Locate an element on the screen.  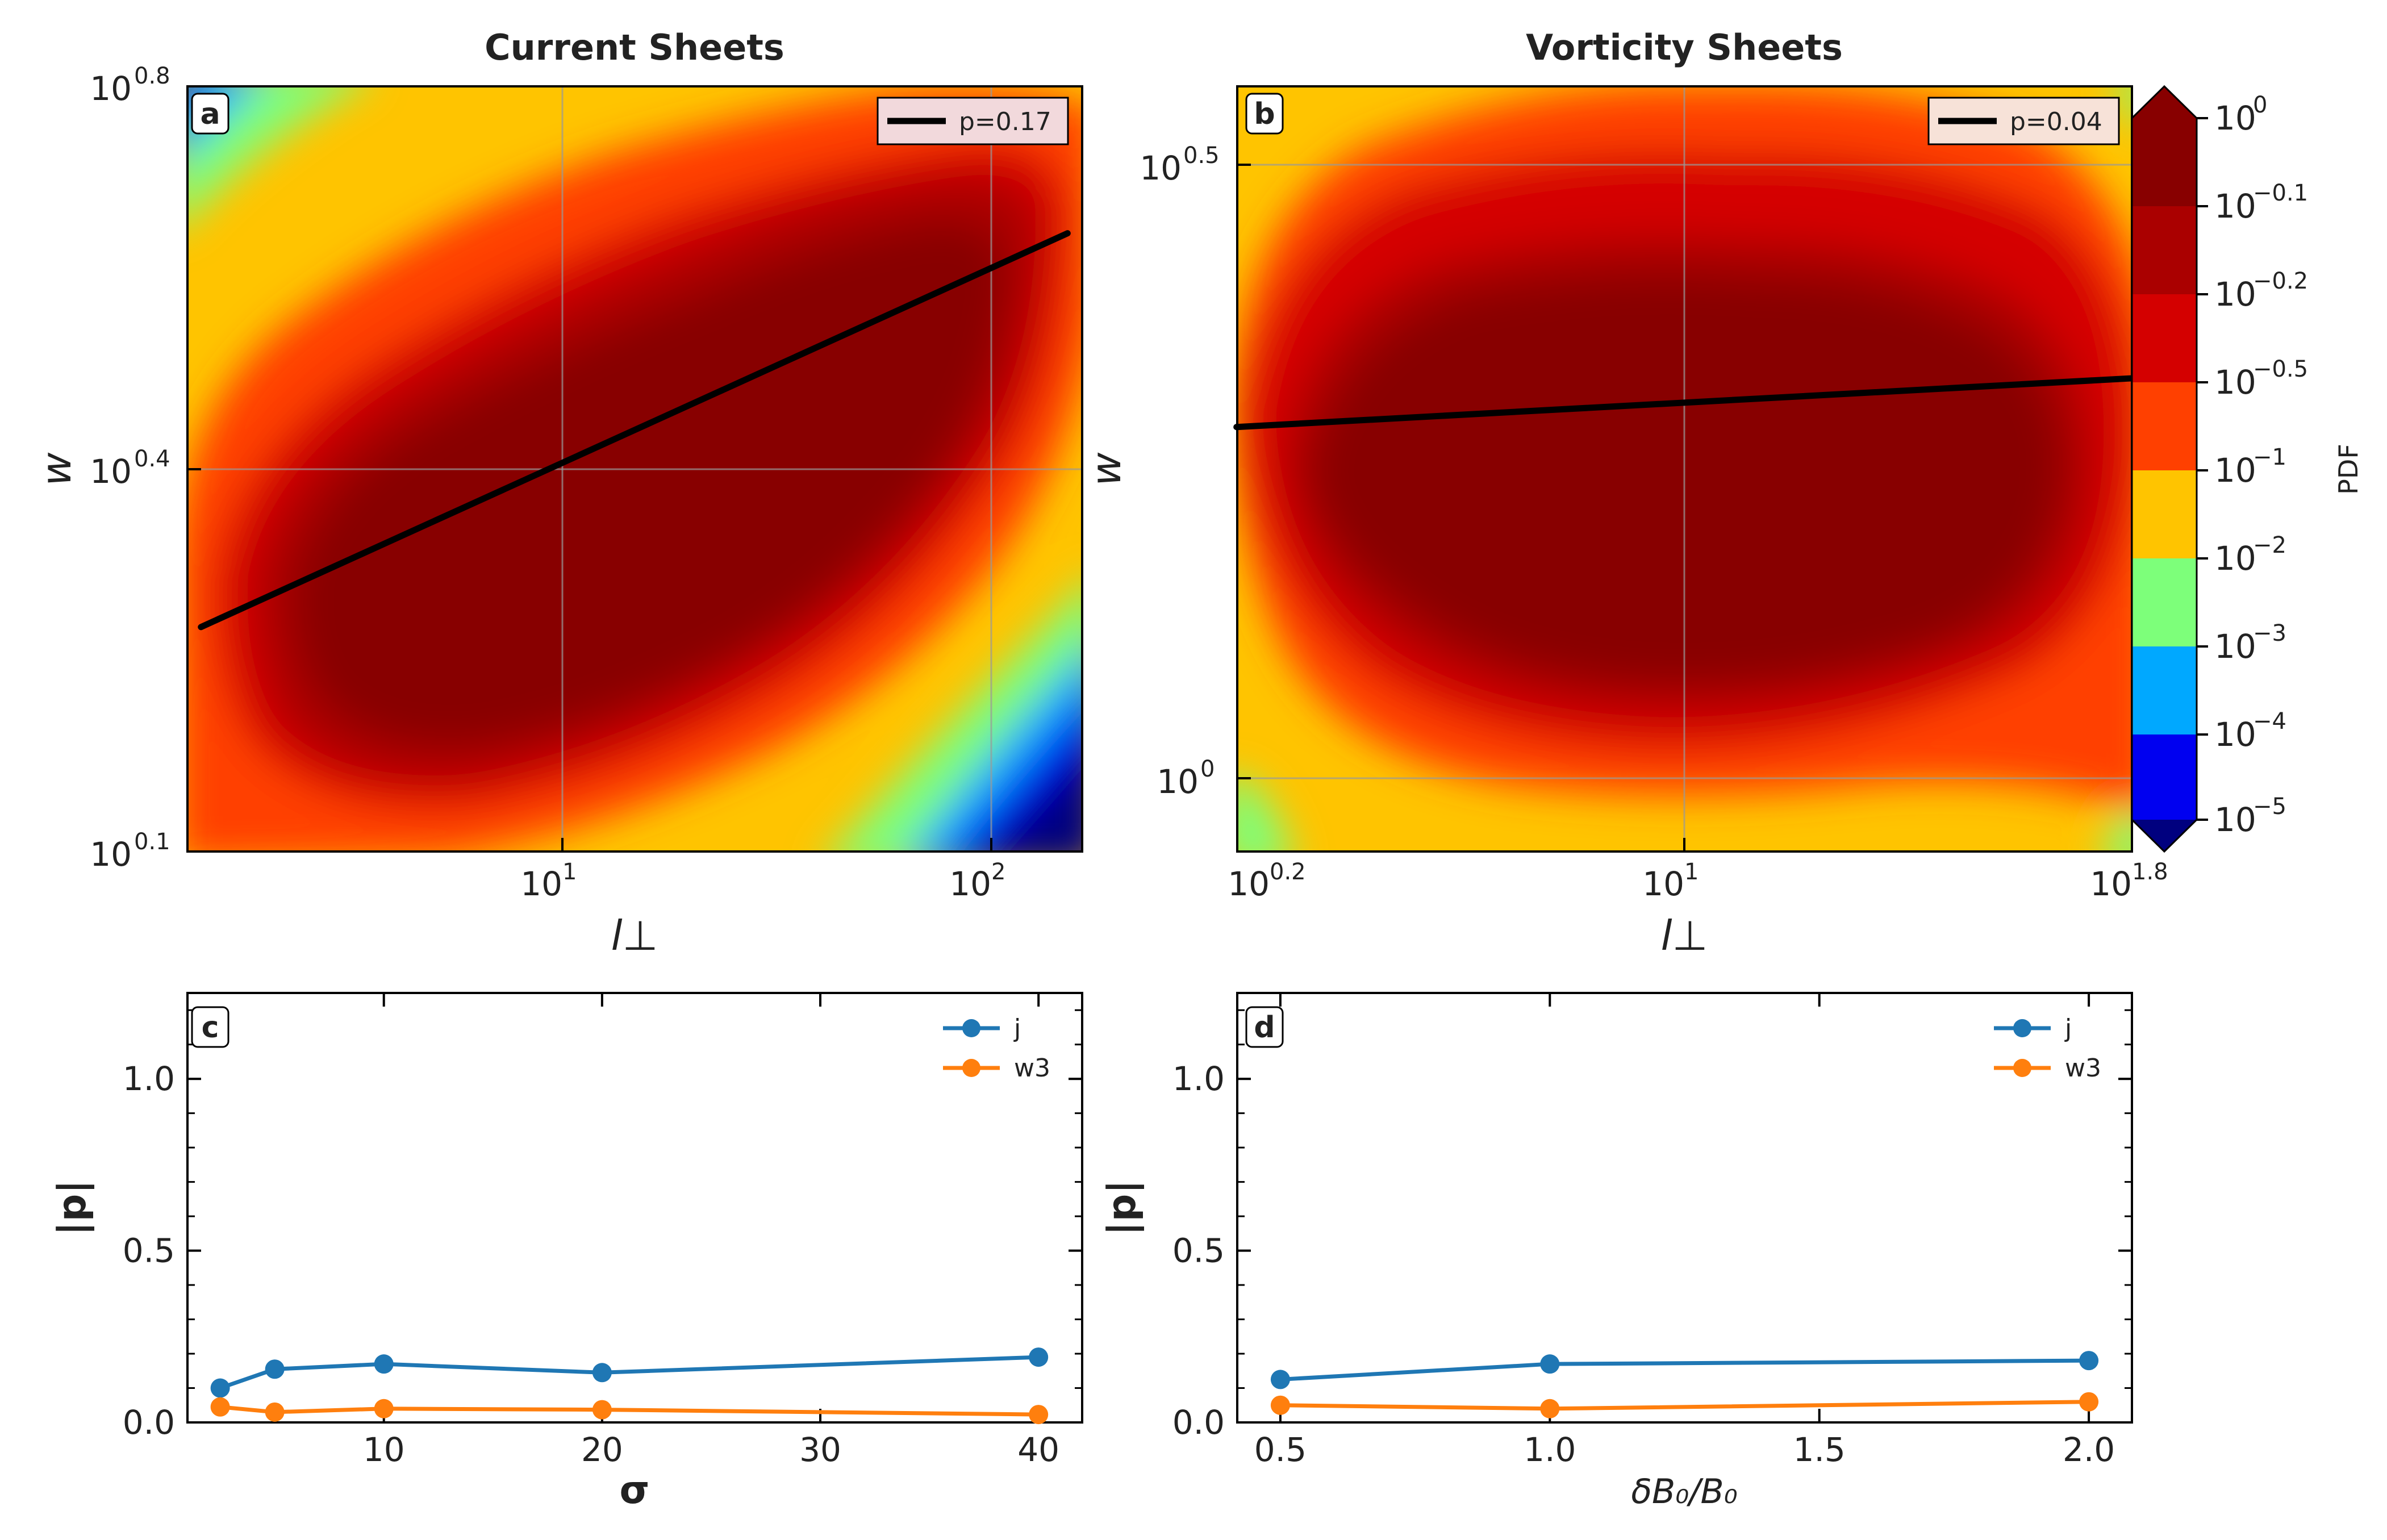
panel-a-y-tick-labels: 10 0.1 10 0.4 10 0.8 is located at coordinates (130, 468).